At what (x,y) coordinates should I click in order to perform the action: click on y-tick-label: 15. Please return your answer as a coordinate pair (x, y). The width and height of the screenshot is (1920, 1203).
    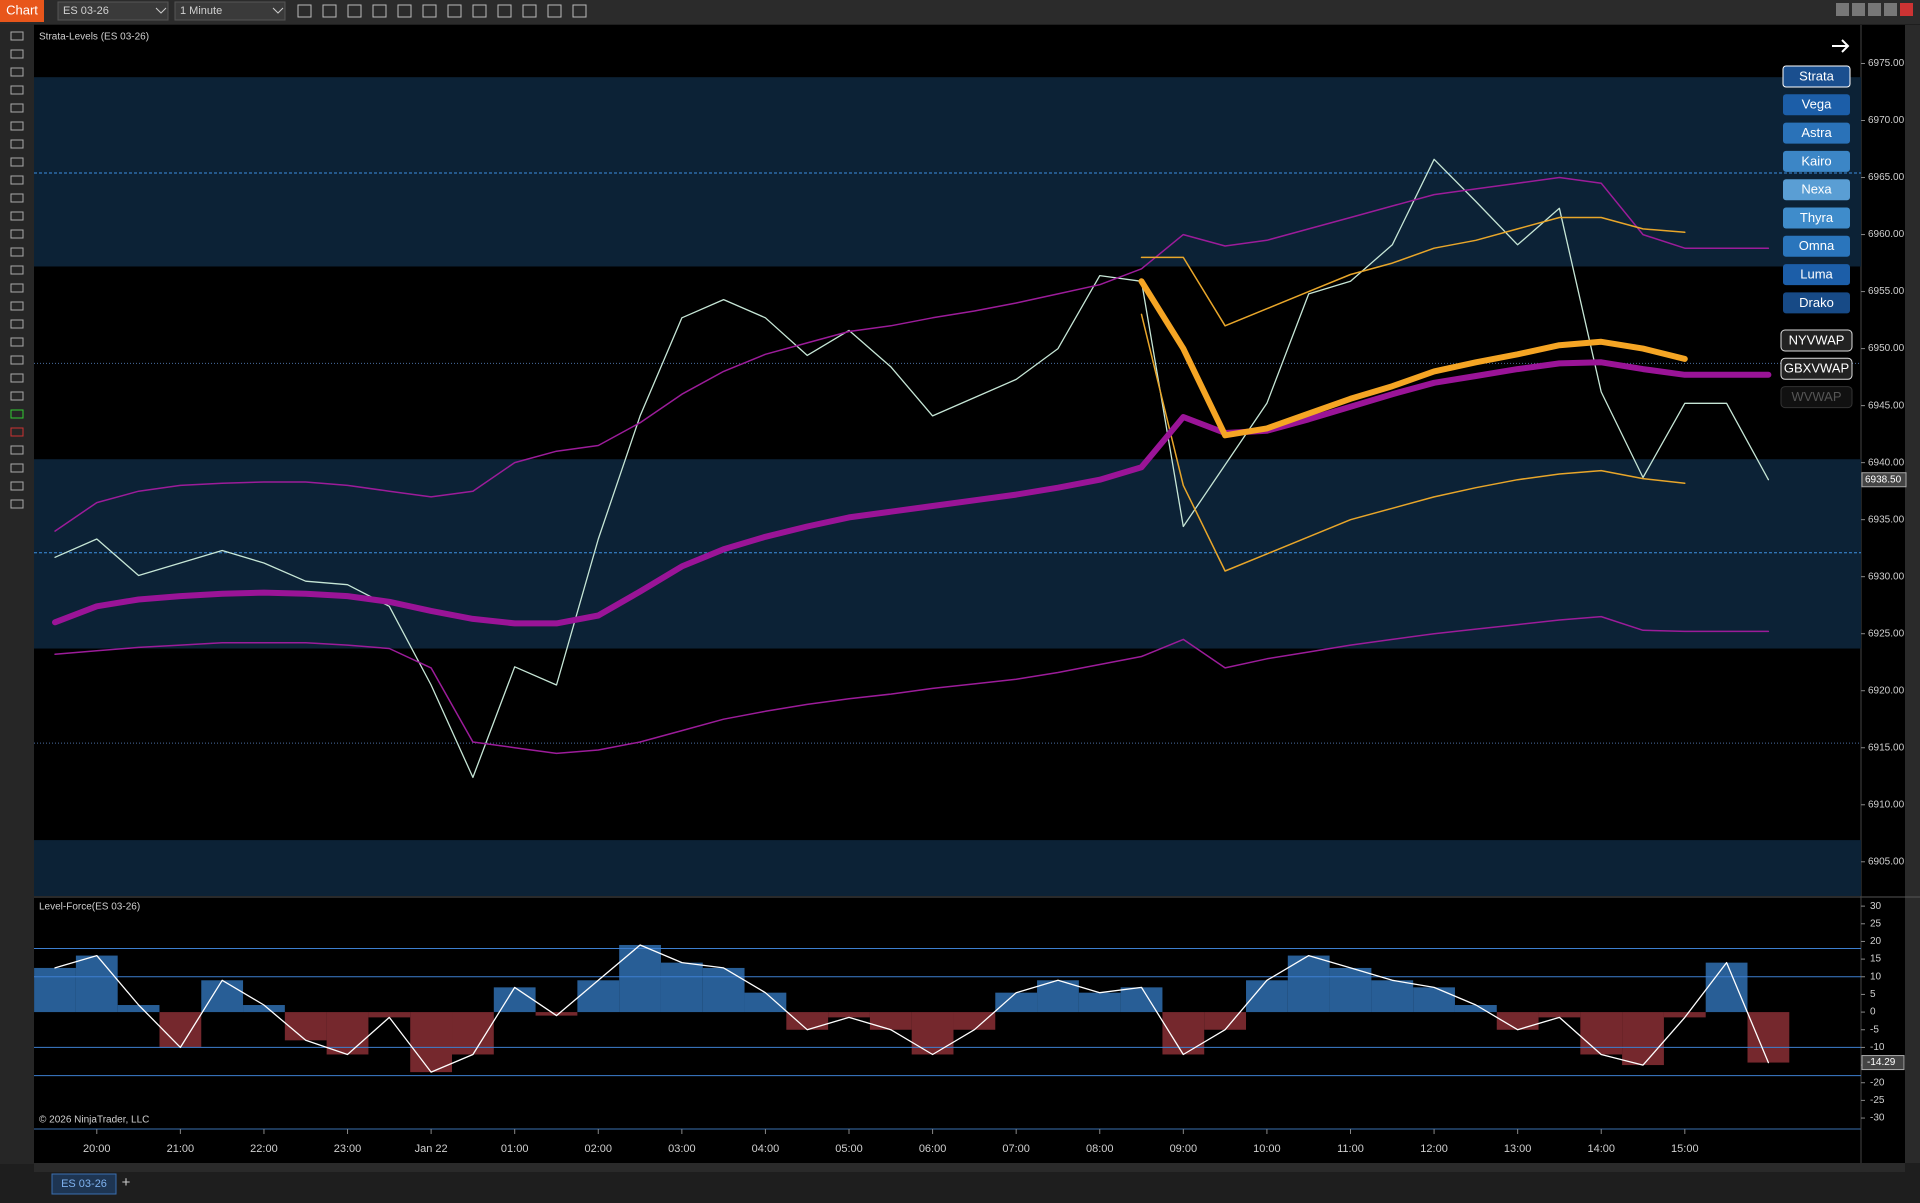
    Looking at the image, I should click on (1876, 959).